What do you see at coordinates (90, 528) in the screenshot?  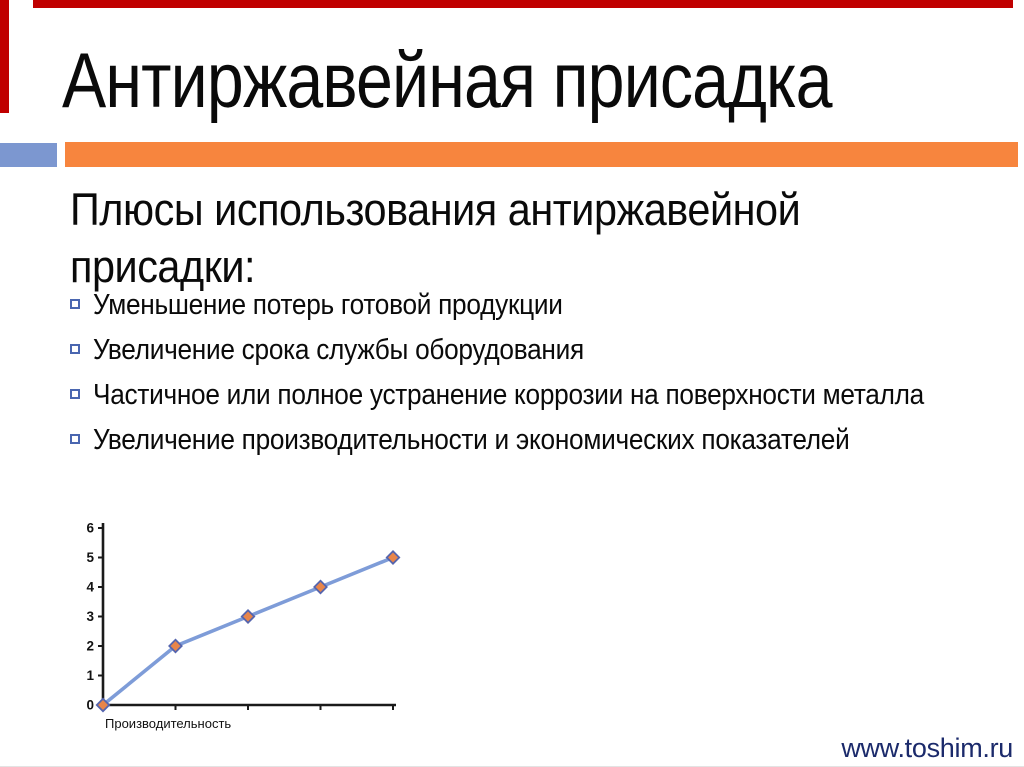 I see `y-tick-label: 6` at bounding box center [90, 528].